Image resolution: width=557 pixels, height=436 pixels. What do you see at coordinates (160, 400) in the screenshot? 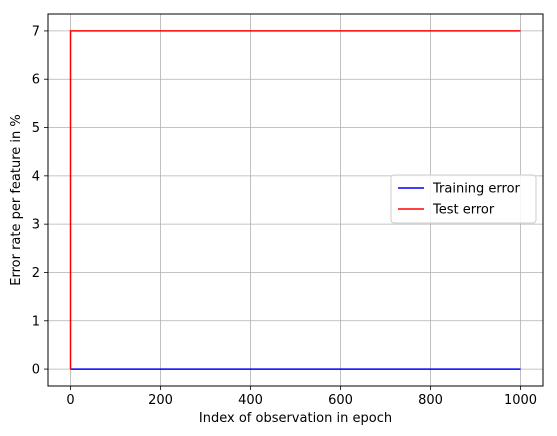
I see `x-tick-label: 200` at bounding box center [160, 400].